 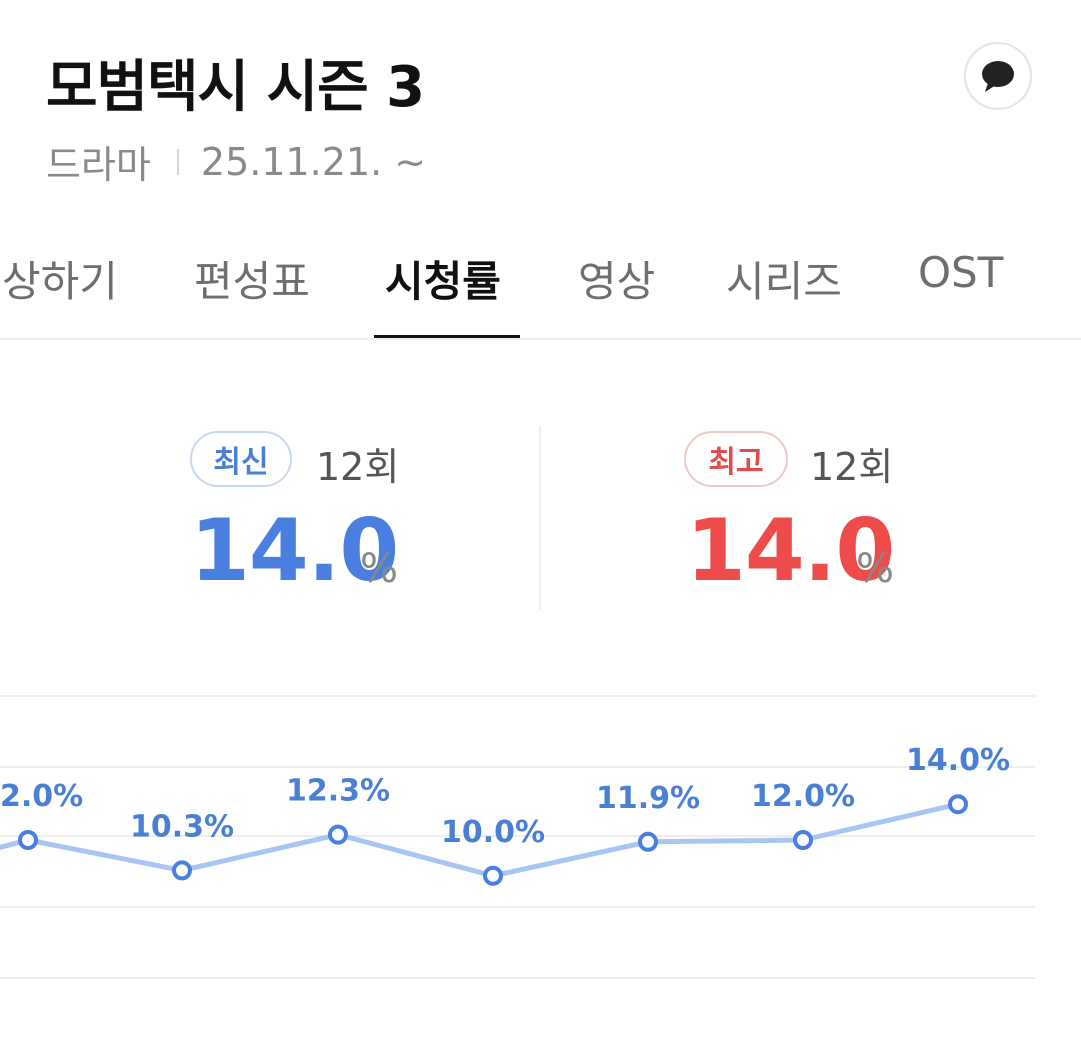 I want to click on tab-video: 영상, so click(x=617, y=281).